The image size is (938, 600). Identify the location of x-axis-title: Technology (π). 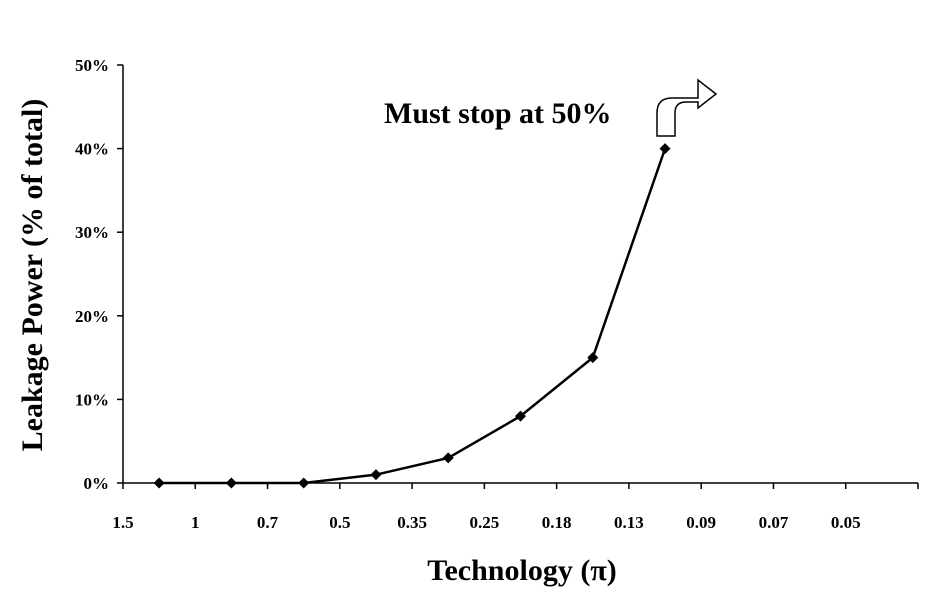
(522, 570).